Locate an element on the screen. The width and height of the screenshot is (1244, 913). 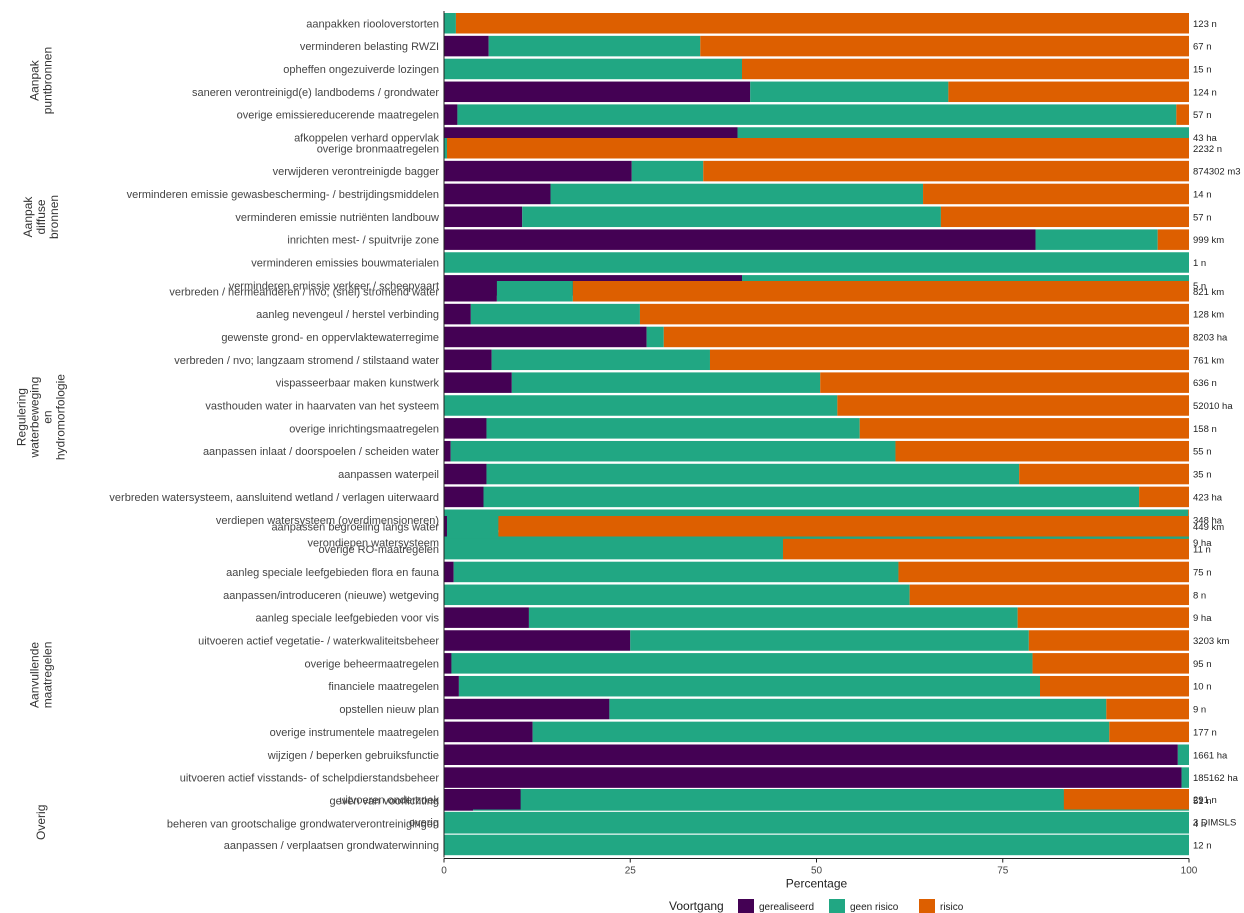
amount-label: 449 km is located at coordinates (1208, 527).